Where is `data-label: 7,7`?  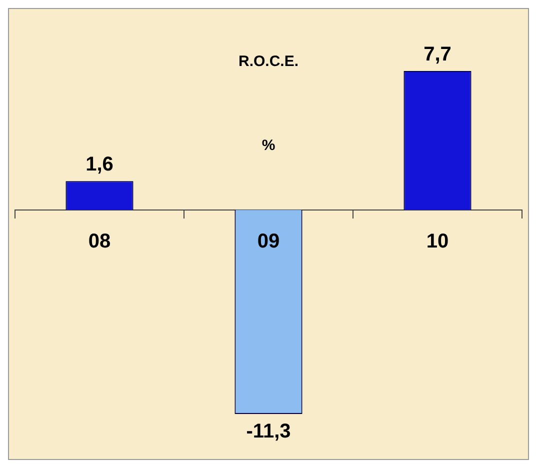
data-label: 7,7 is located at coordinates (438, 55).